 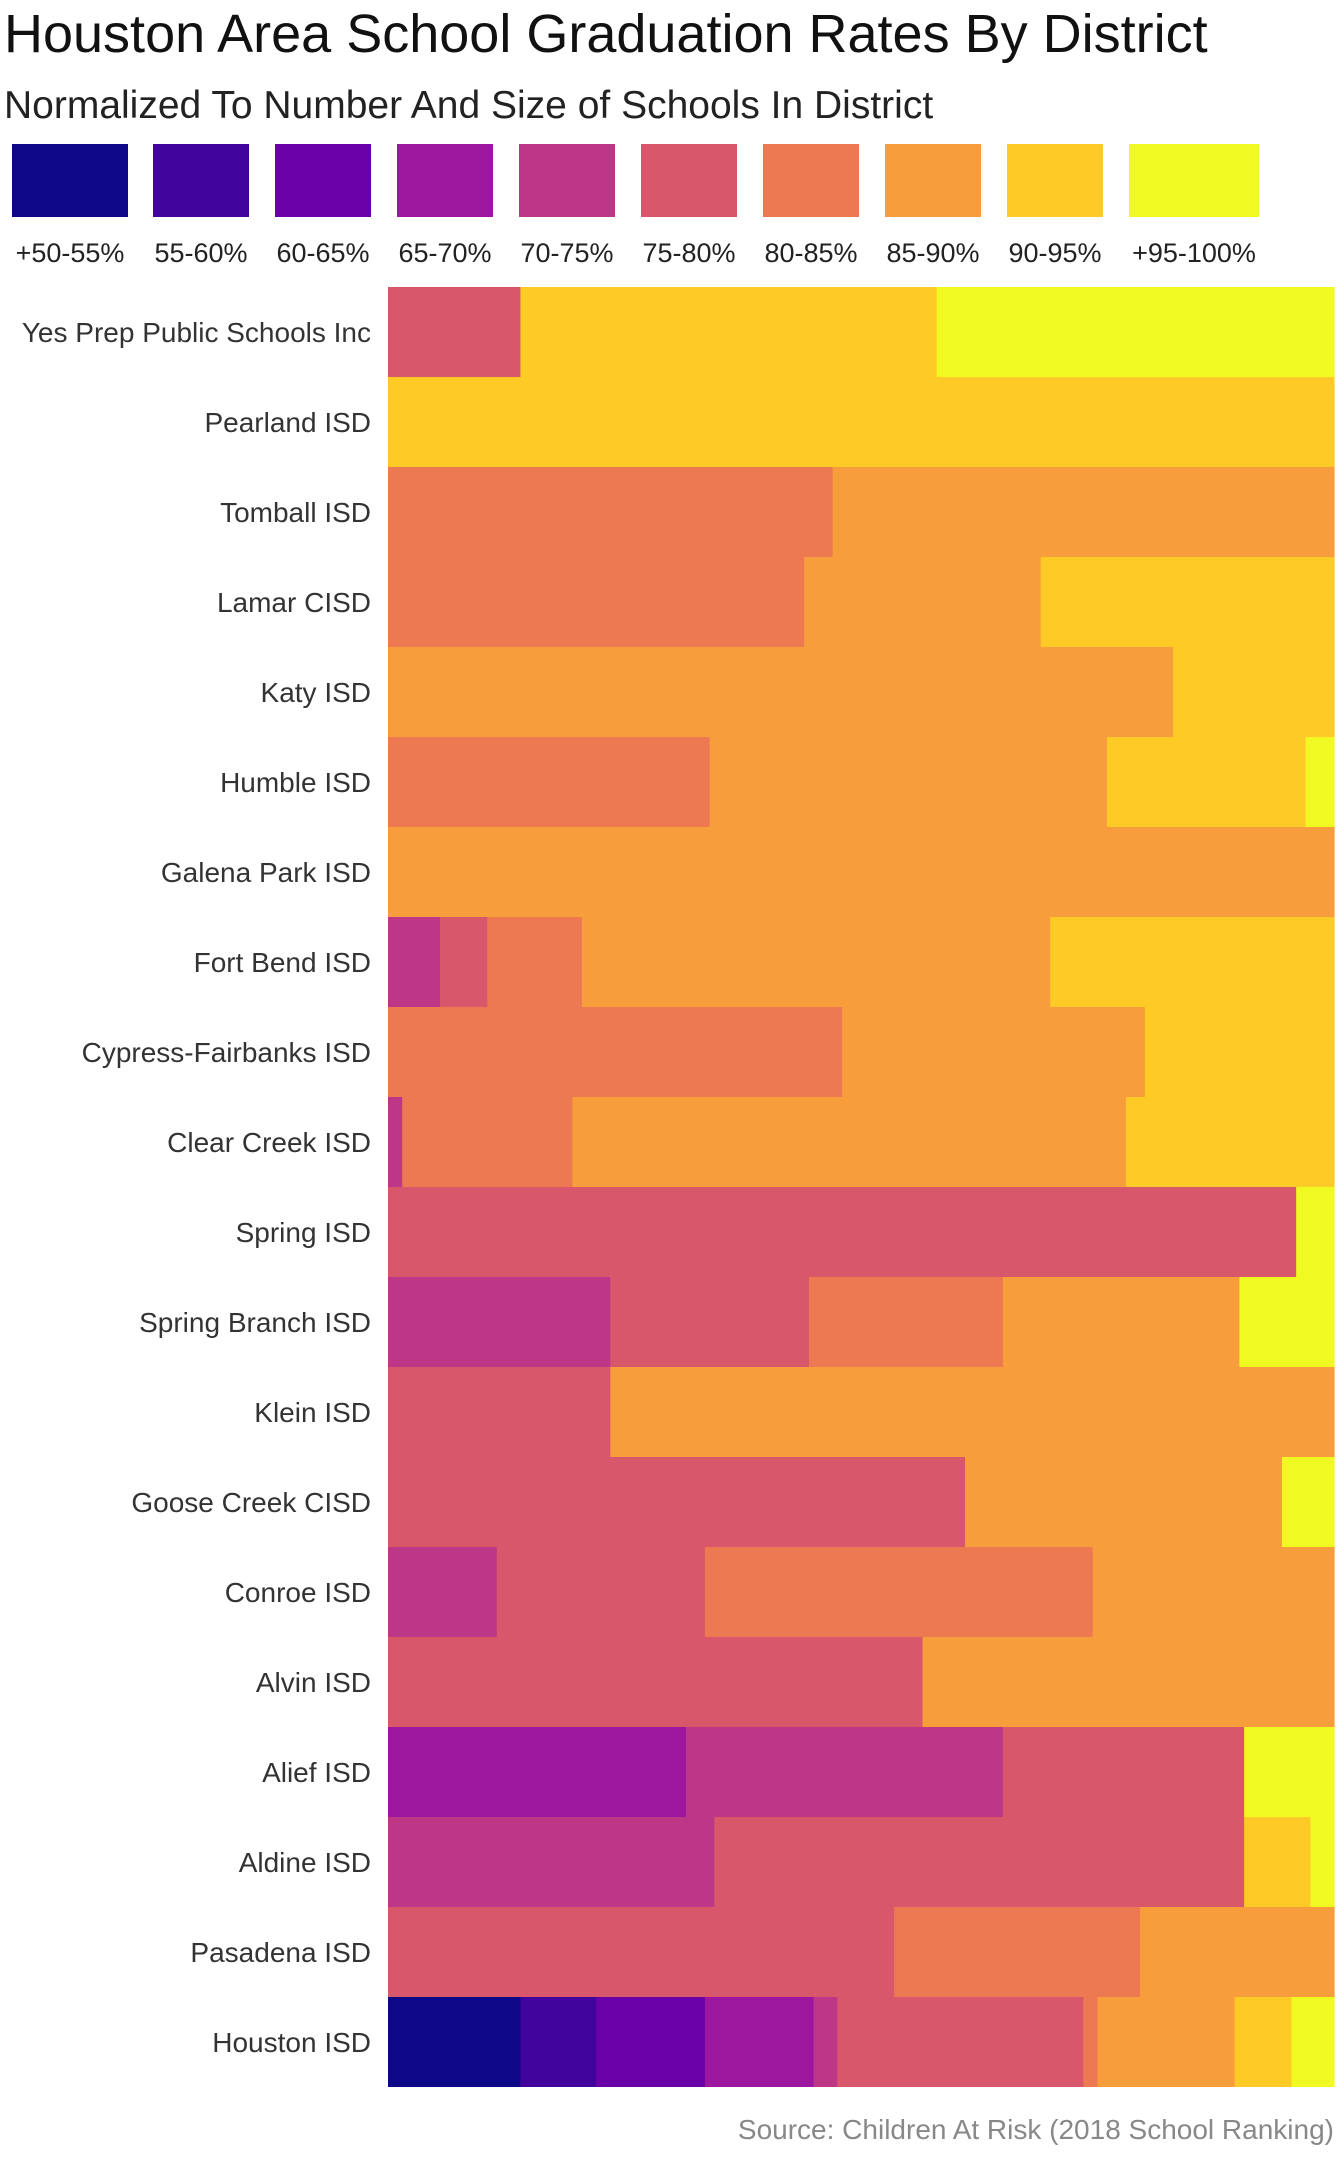 What do you see at coordinates (316, 1772) in the screenshot?
I see `district-label: Alief ISD` at bounding box center [316, 1772].